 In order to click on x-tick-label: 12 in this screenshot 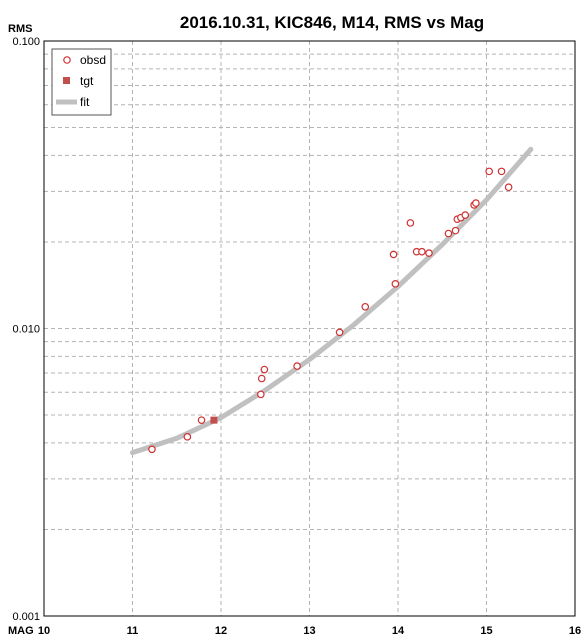, I will do `click(221, 631)`.